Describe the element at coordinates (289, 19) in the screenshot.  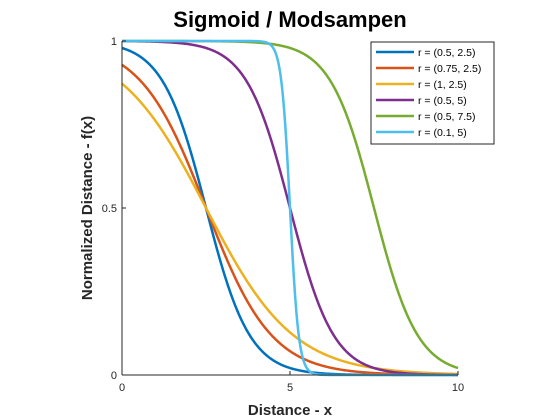
I see `chart-title: Sigmoid / Modsampen` at that location.